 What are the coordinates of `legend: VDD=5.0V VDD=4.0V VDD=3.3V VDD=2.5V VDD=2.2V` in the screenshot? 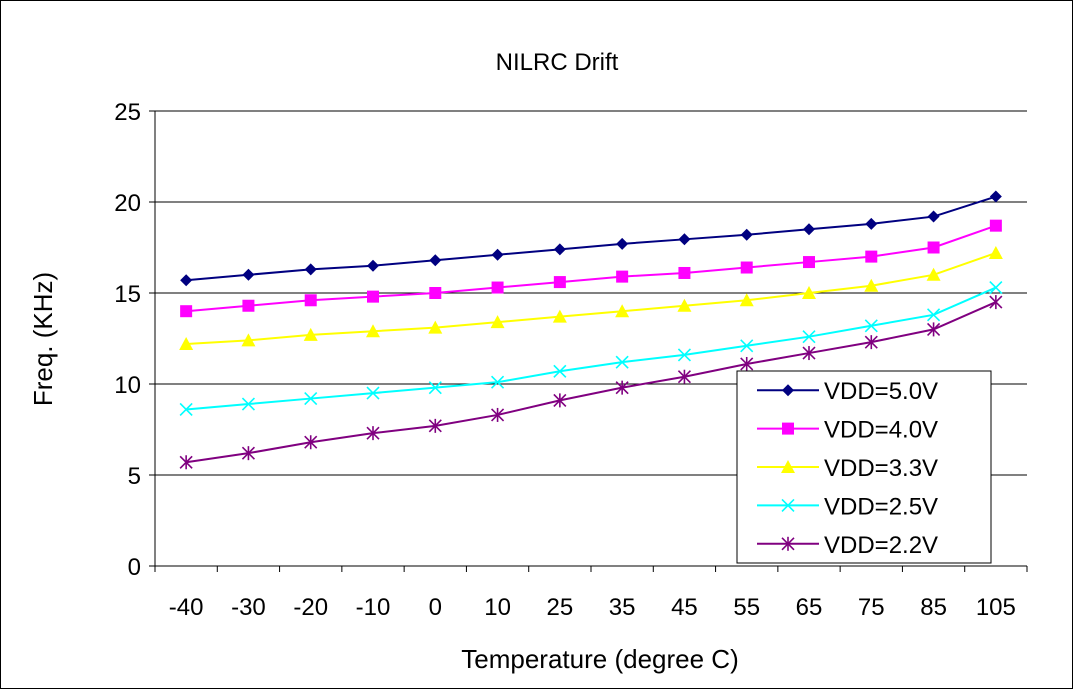 It's located at (864, 467).